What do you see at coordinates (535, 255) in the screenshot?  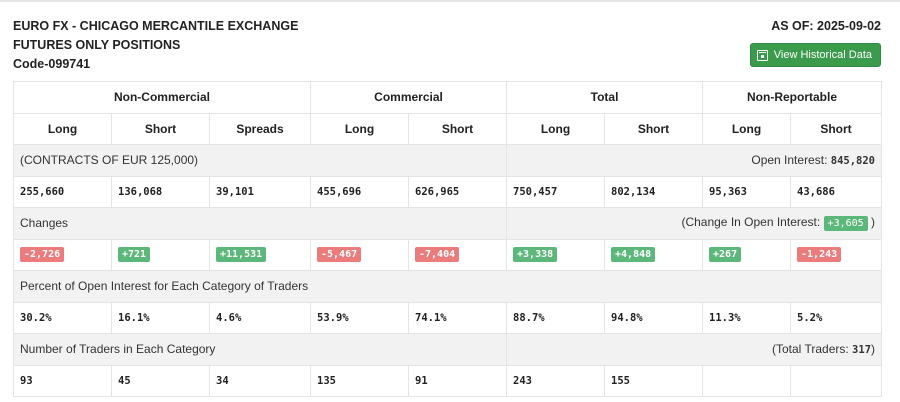 I see `change-badge: +3,338` at bounding box center [535, 255].